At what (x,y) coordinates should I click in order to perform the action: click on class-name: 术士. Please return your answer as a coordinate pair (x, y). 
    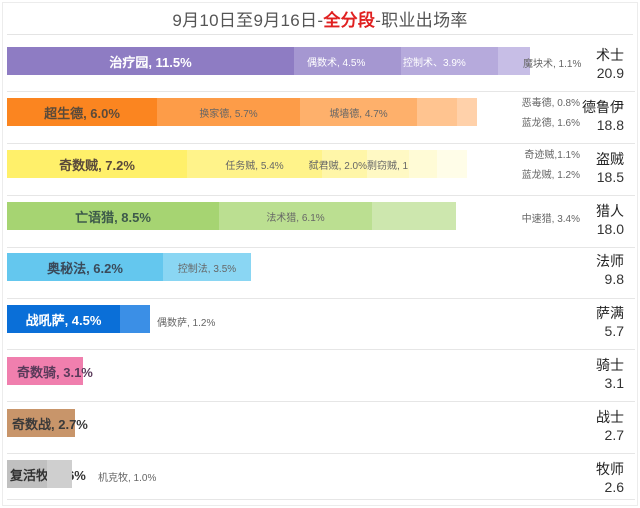
    Looking at the image, I should click on (610, 55).